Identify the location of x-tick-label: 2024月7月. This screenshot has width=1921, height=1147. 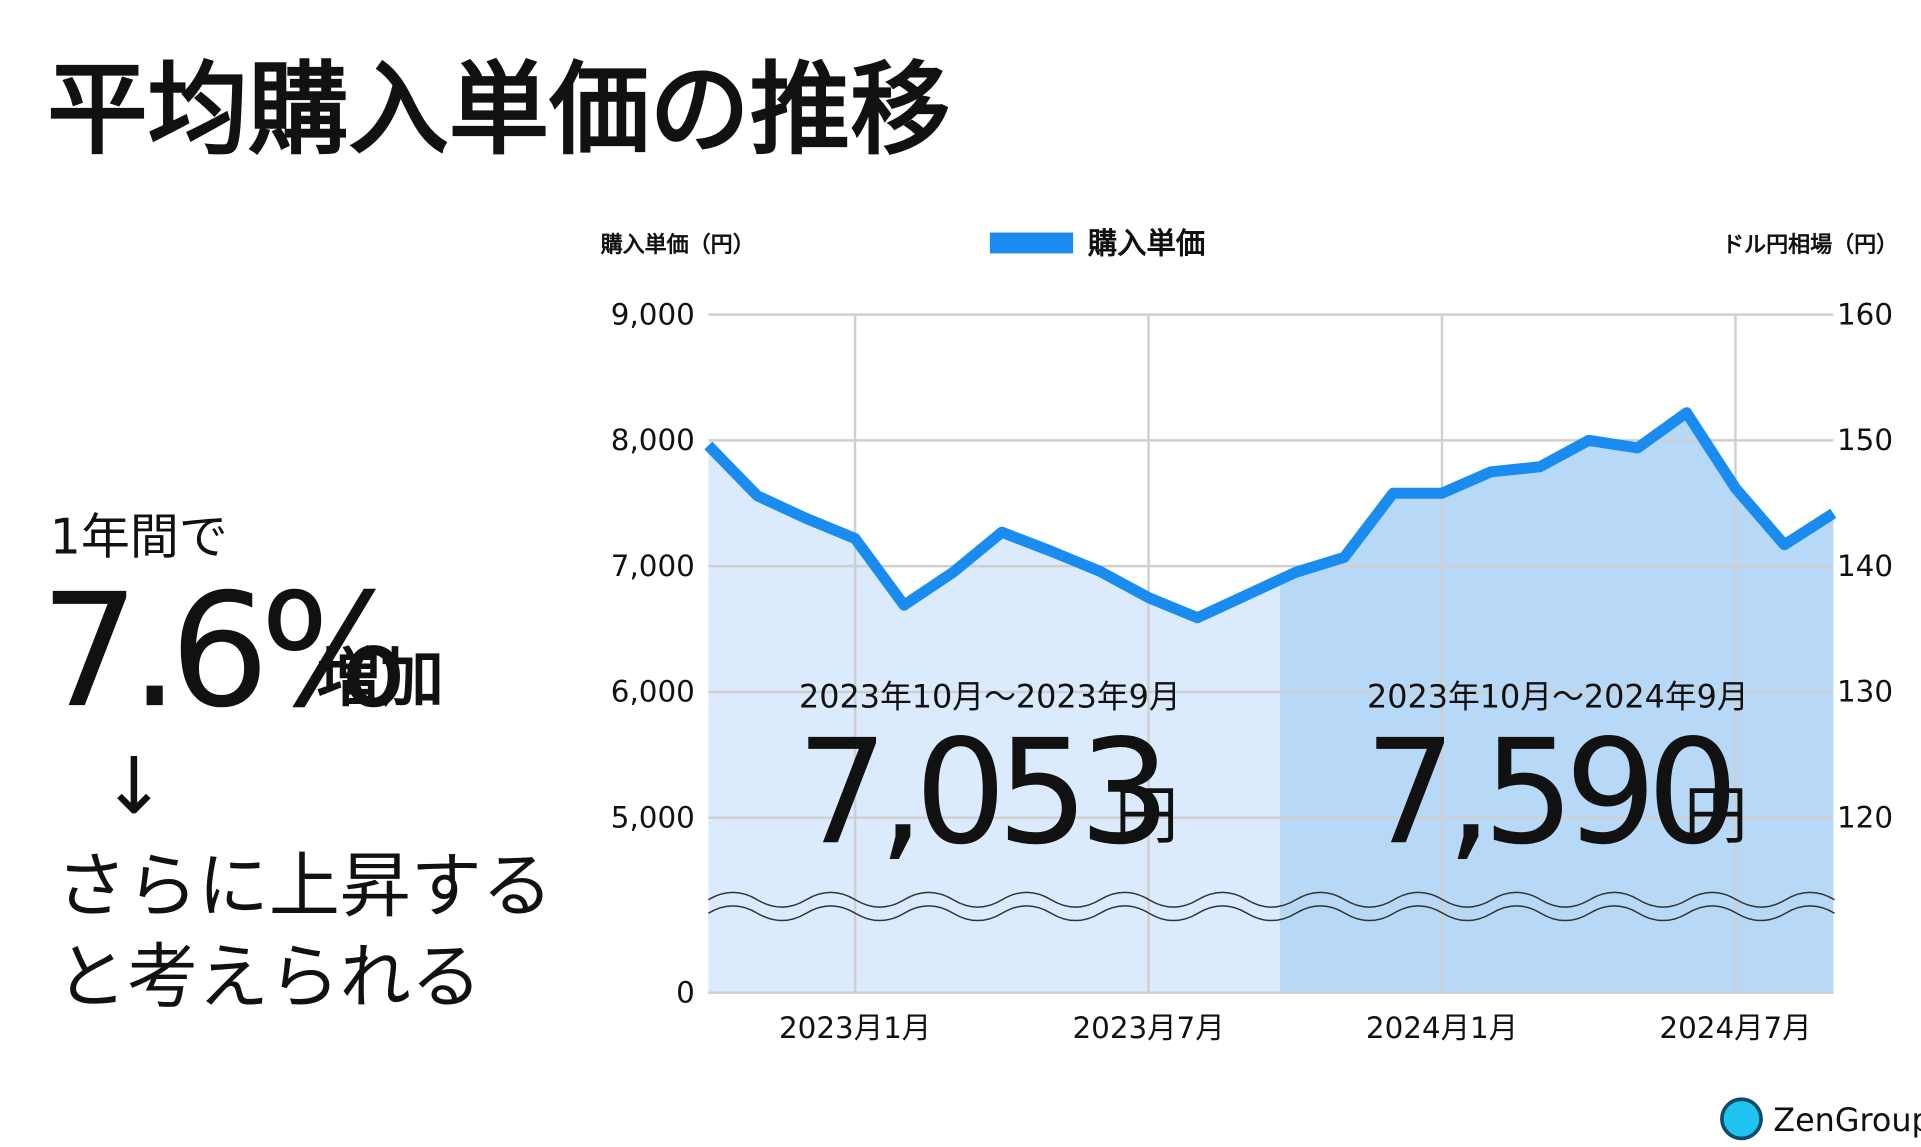
(1735, 1028).